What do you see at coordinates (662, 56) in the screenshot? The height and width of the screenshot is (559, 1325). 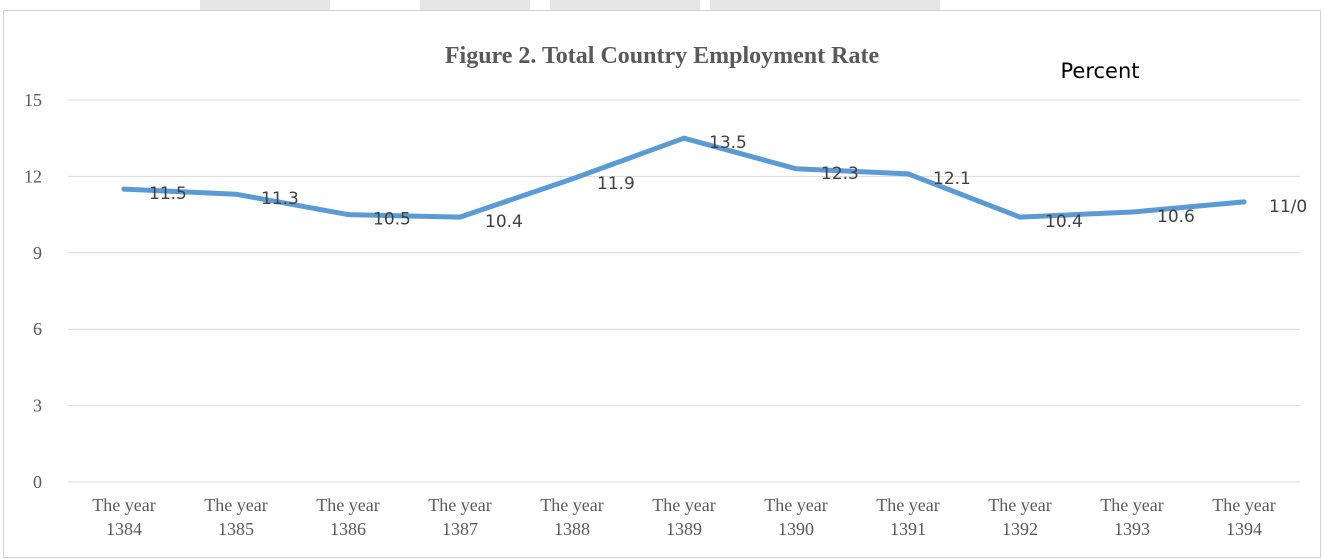 I see `chart-title: Figure 2. Total Country Employment Rate` at bounding box center [662, 56].